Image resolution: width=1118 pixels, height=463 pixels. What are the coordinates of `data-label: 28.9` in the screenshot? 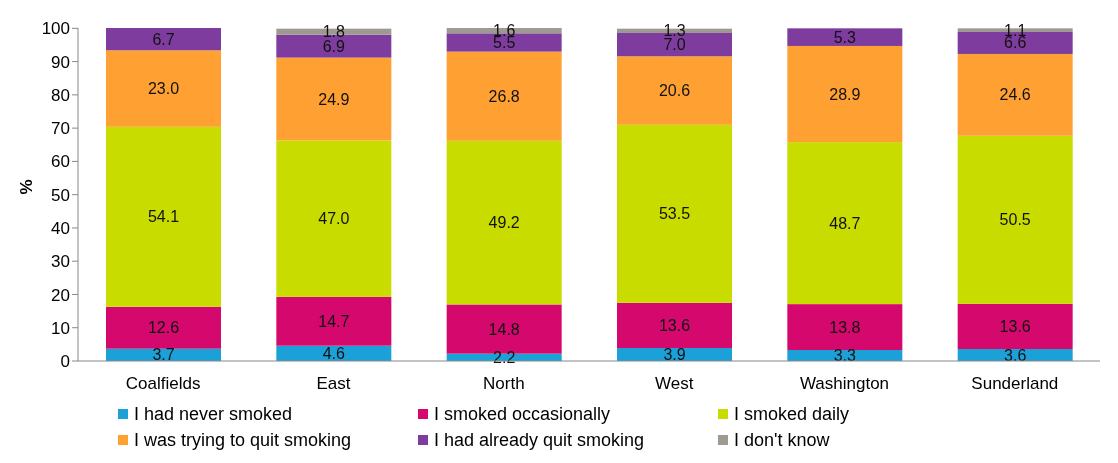 It's located at (845, 94).